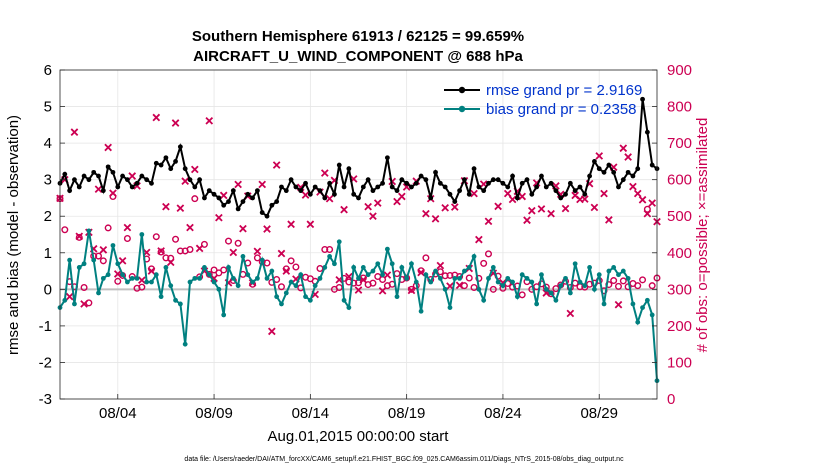 The image size is (830, 470). I want to click on left-tick-label: 4, so click(48, 143).